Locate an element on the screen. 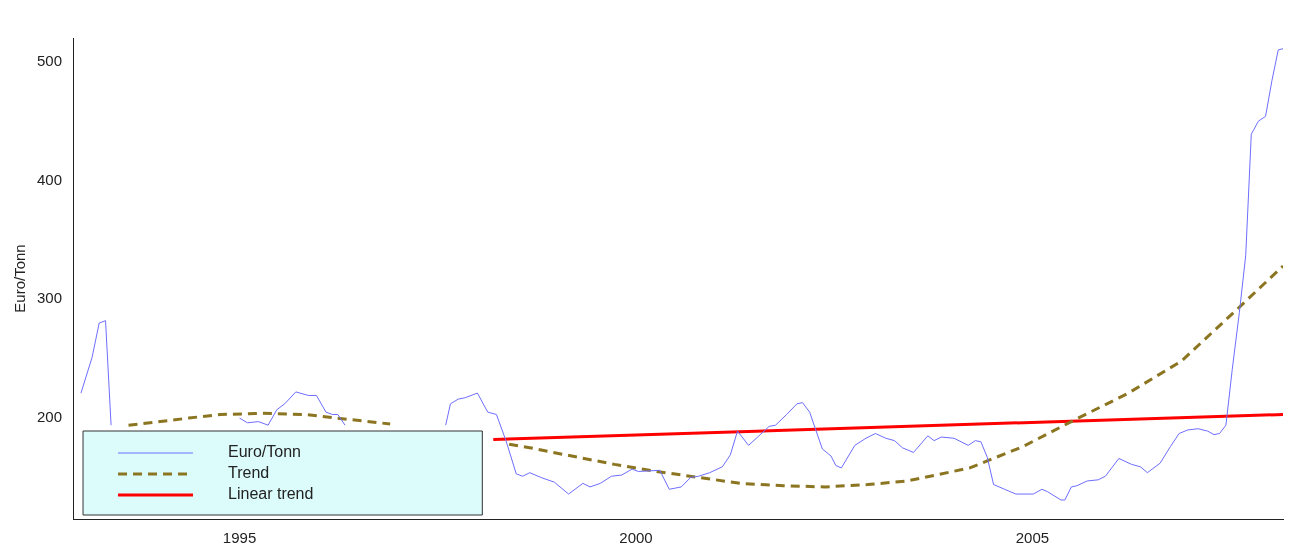 This screenshot has height=559, width=1293. y-tick-label: 200 is located at coordinates (50, 417).